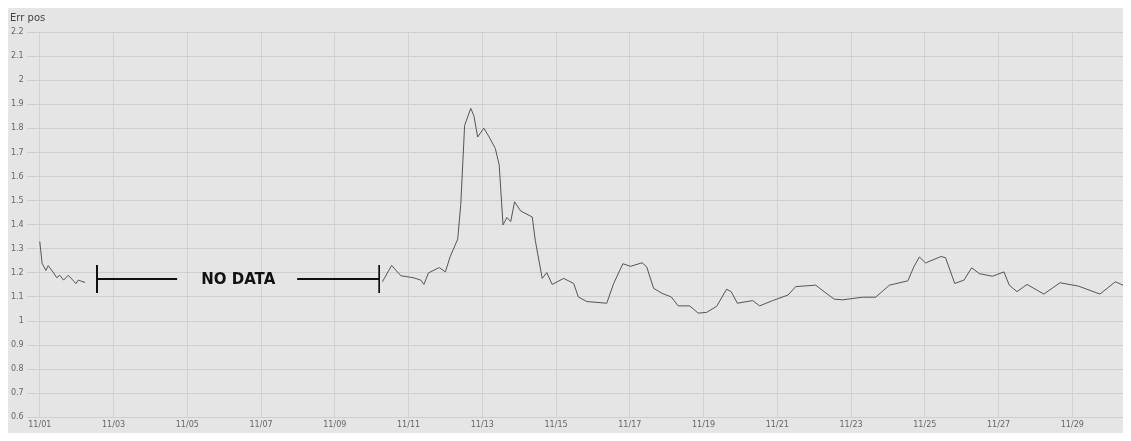 This screenshot has width=1131, height=441. I want to click on x-tick-label: 11/01, so click(40, 425).